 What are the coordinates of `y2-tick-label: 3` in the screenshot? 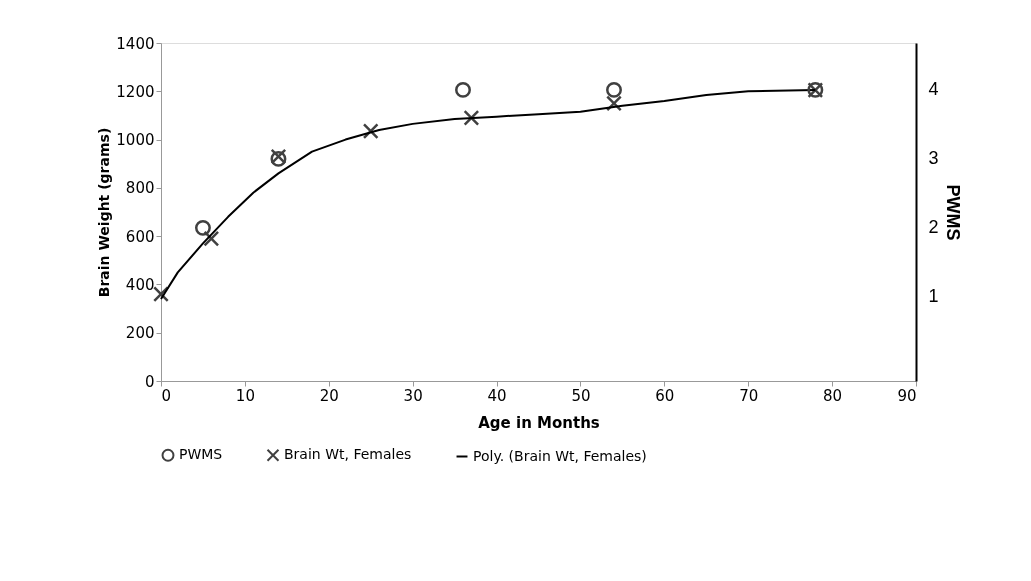 It's located at (933, 158).